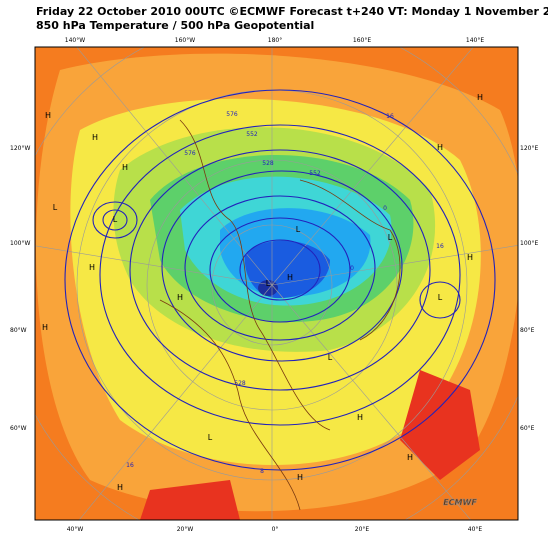  I want to click on contour-label: 8, so click(262, 471).